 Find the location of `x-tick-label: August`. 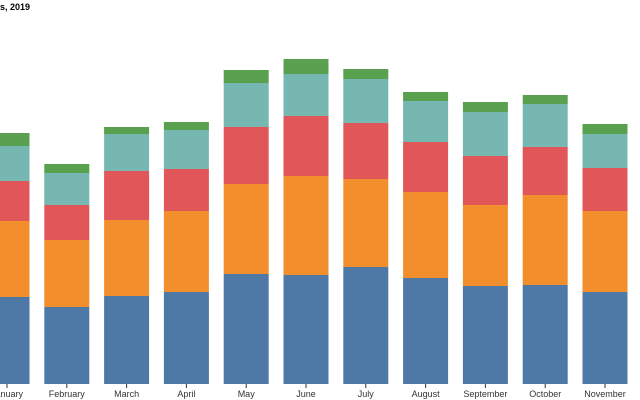

x-tick-label: August is located at coordinates (426, 394).